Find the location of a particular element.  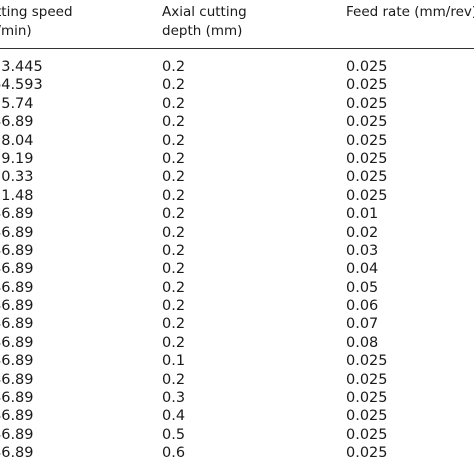

cell-feed-rate: 0.02 is located at coordinates (362, 232).